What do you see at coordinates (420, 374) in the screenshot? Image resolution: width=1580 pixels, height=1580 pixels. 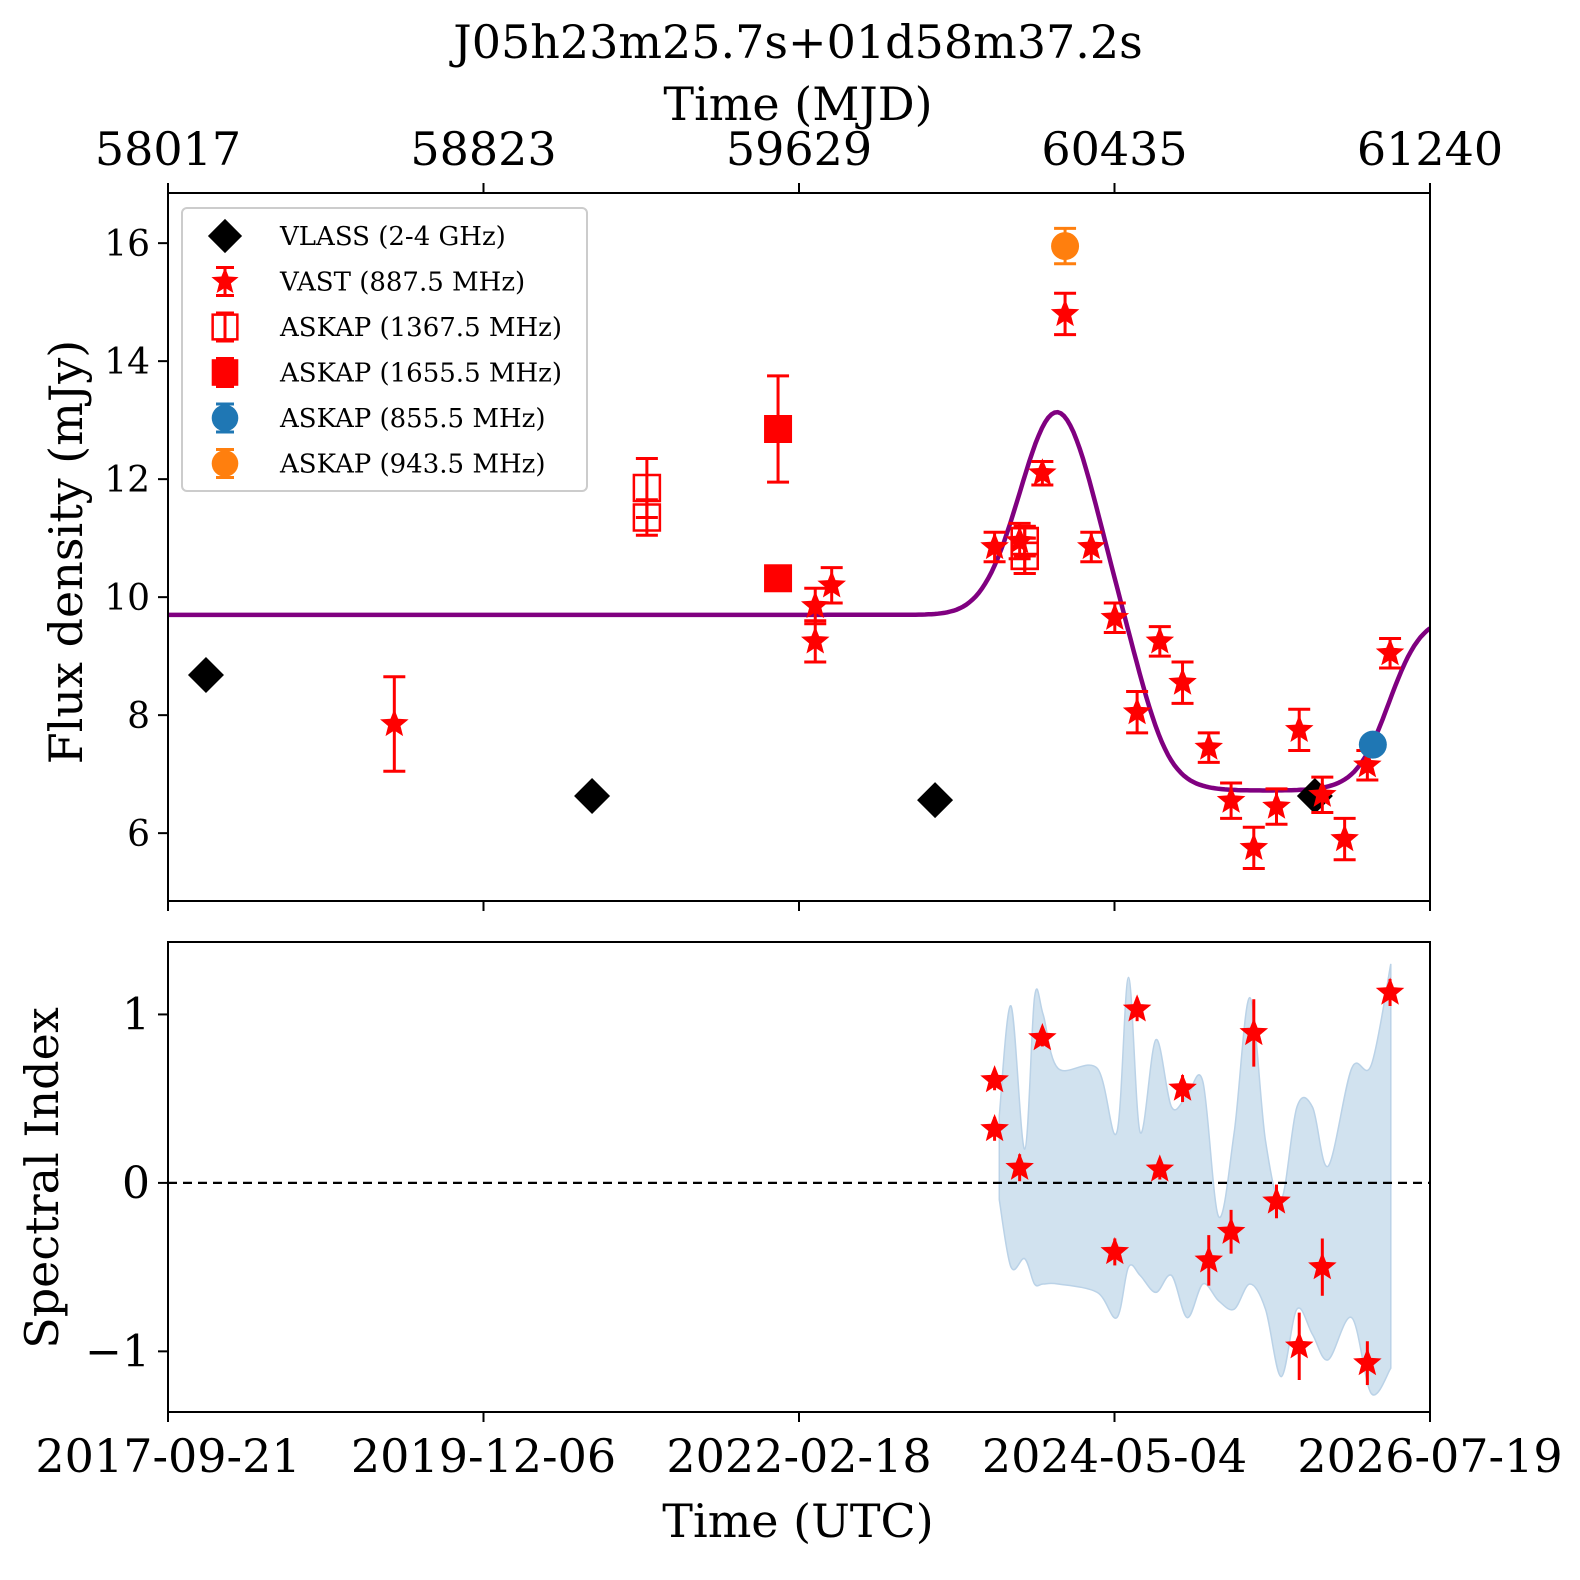 I see `legend-item-3-label: ASKAP (1655.5 MHz)` at bounding box center [420, 374].